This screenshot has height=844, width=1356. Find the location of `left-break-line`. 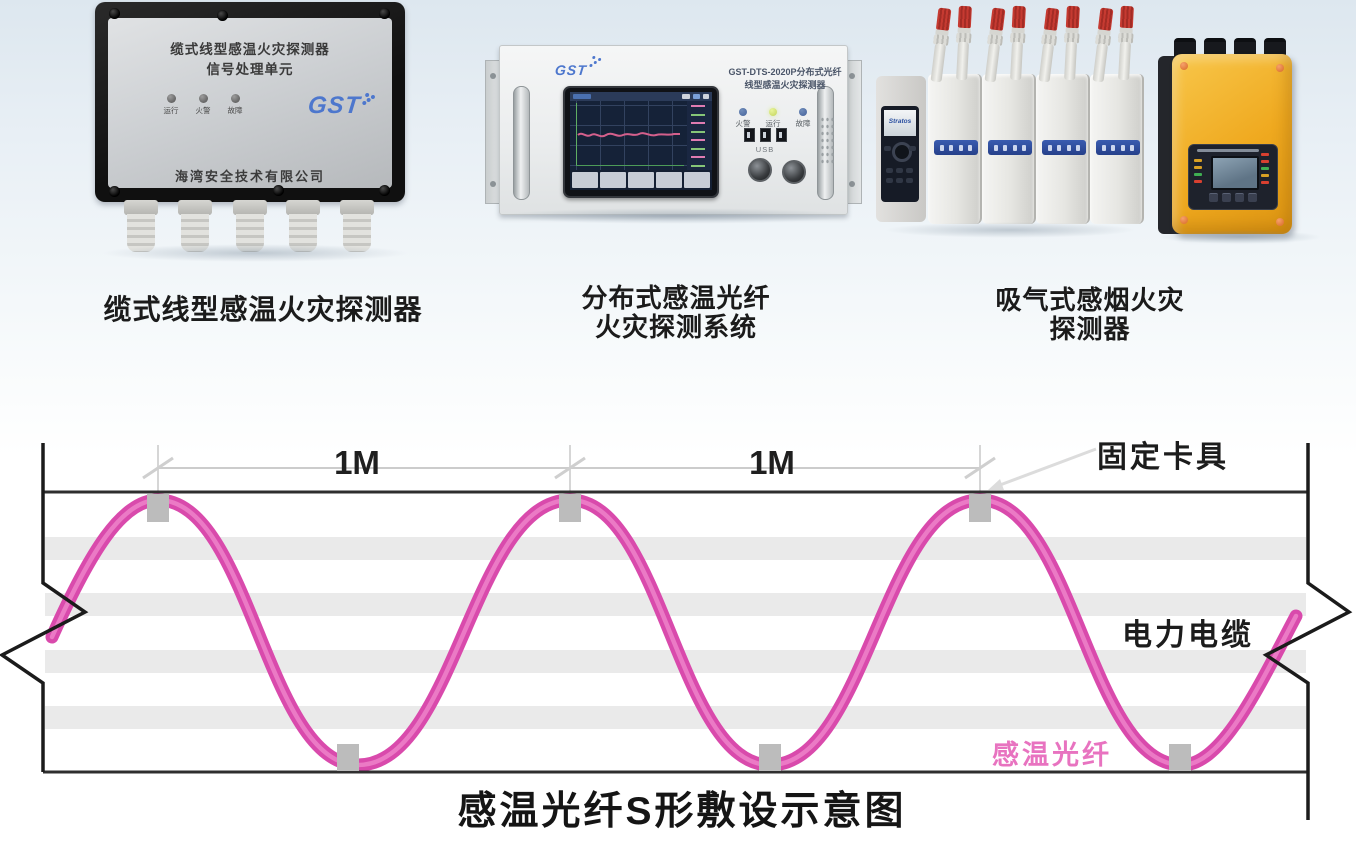

left-break-line is located at coordinates (44, 607).